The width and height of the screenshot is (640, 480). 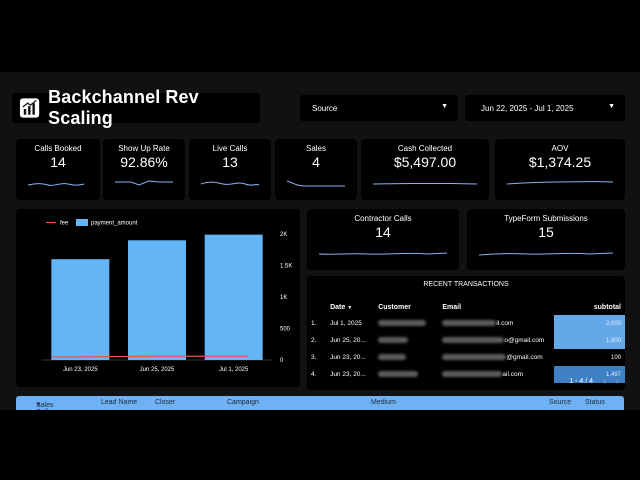 What do you see at coordinates (589, 374) in the screenshot?
I see `row-subtotal: 1,497` at bounding box center [589, 374].